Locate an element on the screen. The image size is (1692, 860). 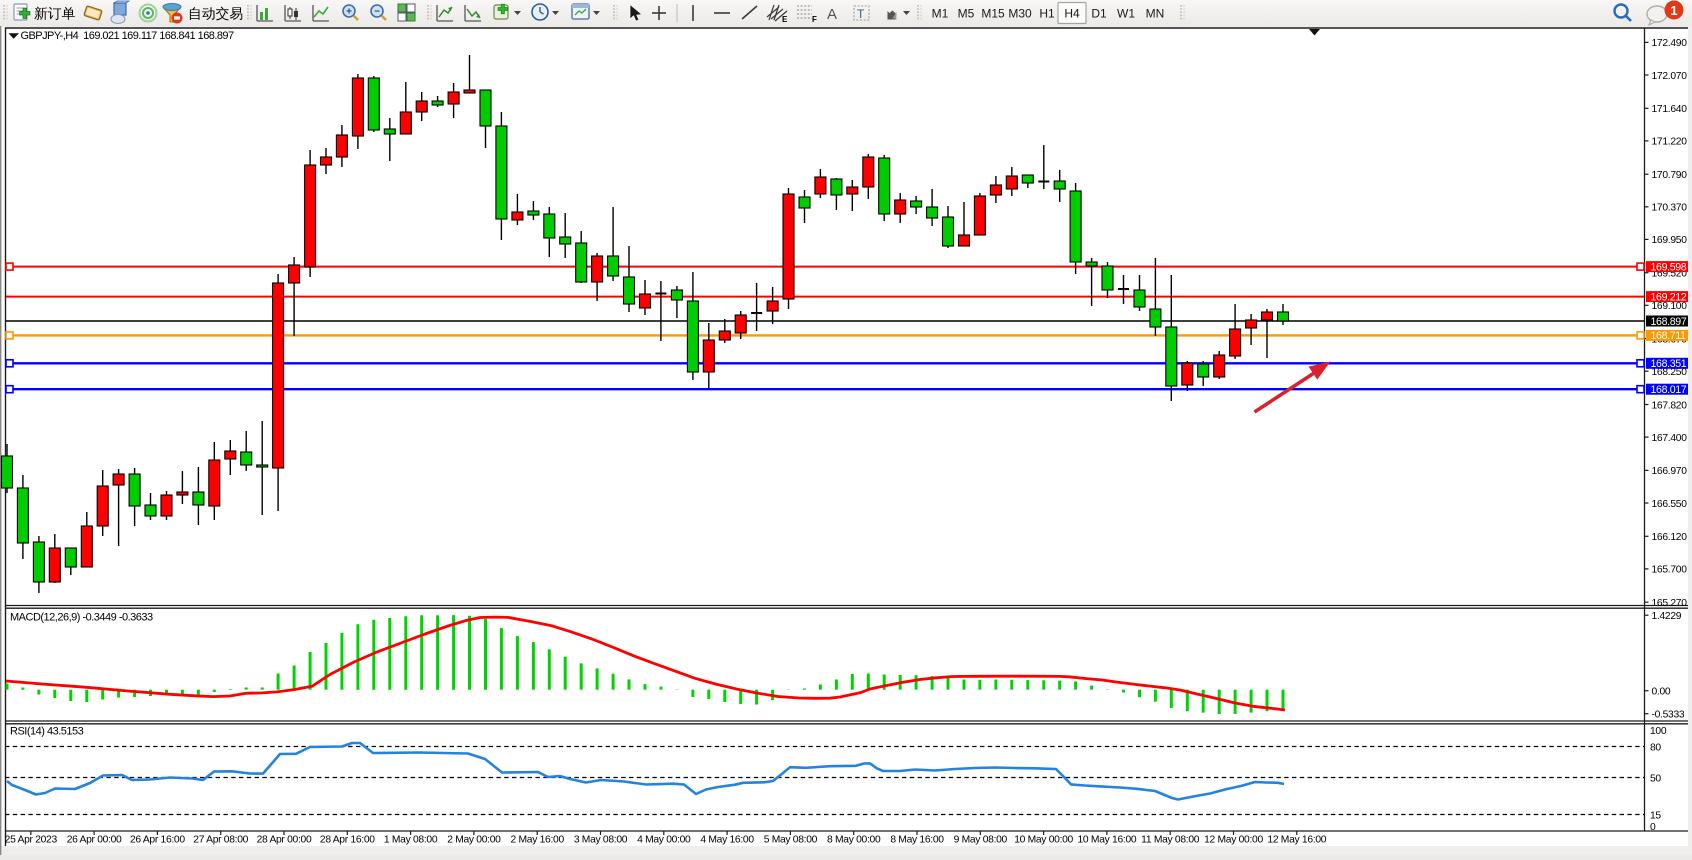
svg-text: 169.100 is located at coordinates (1670, 306).